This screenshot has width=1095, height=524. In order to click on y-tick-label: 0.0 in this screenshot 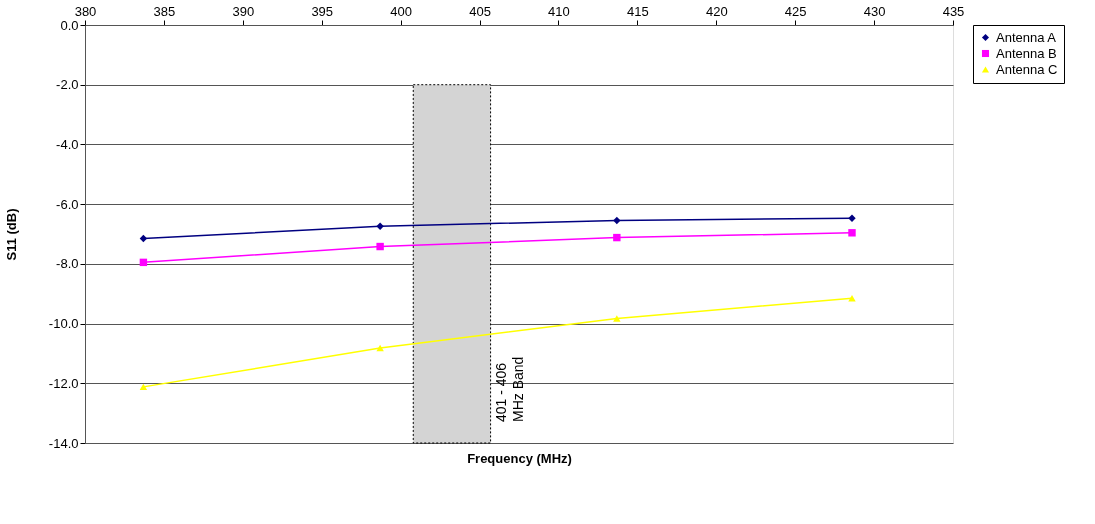, I will do `click(69, 25)`.